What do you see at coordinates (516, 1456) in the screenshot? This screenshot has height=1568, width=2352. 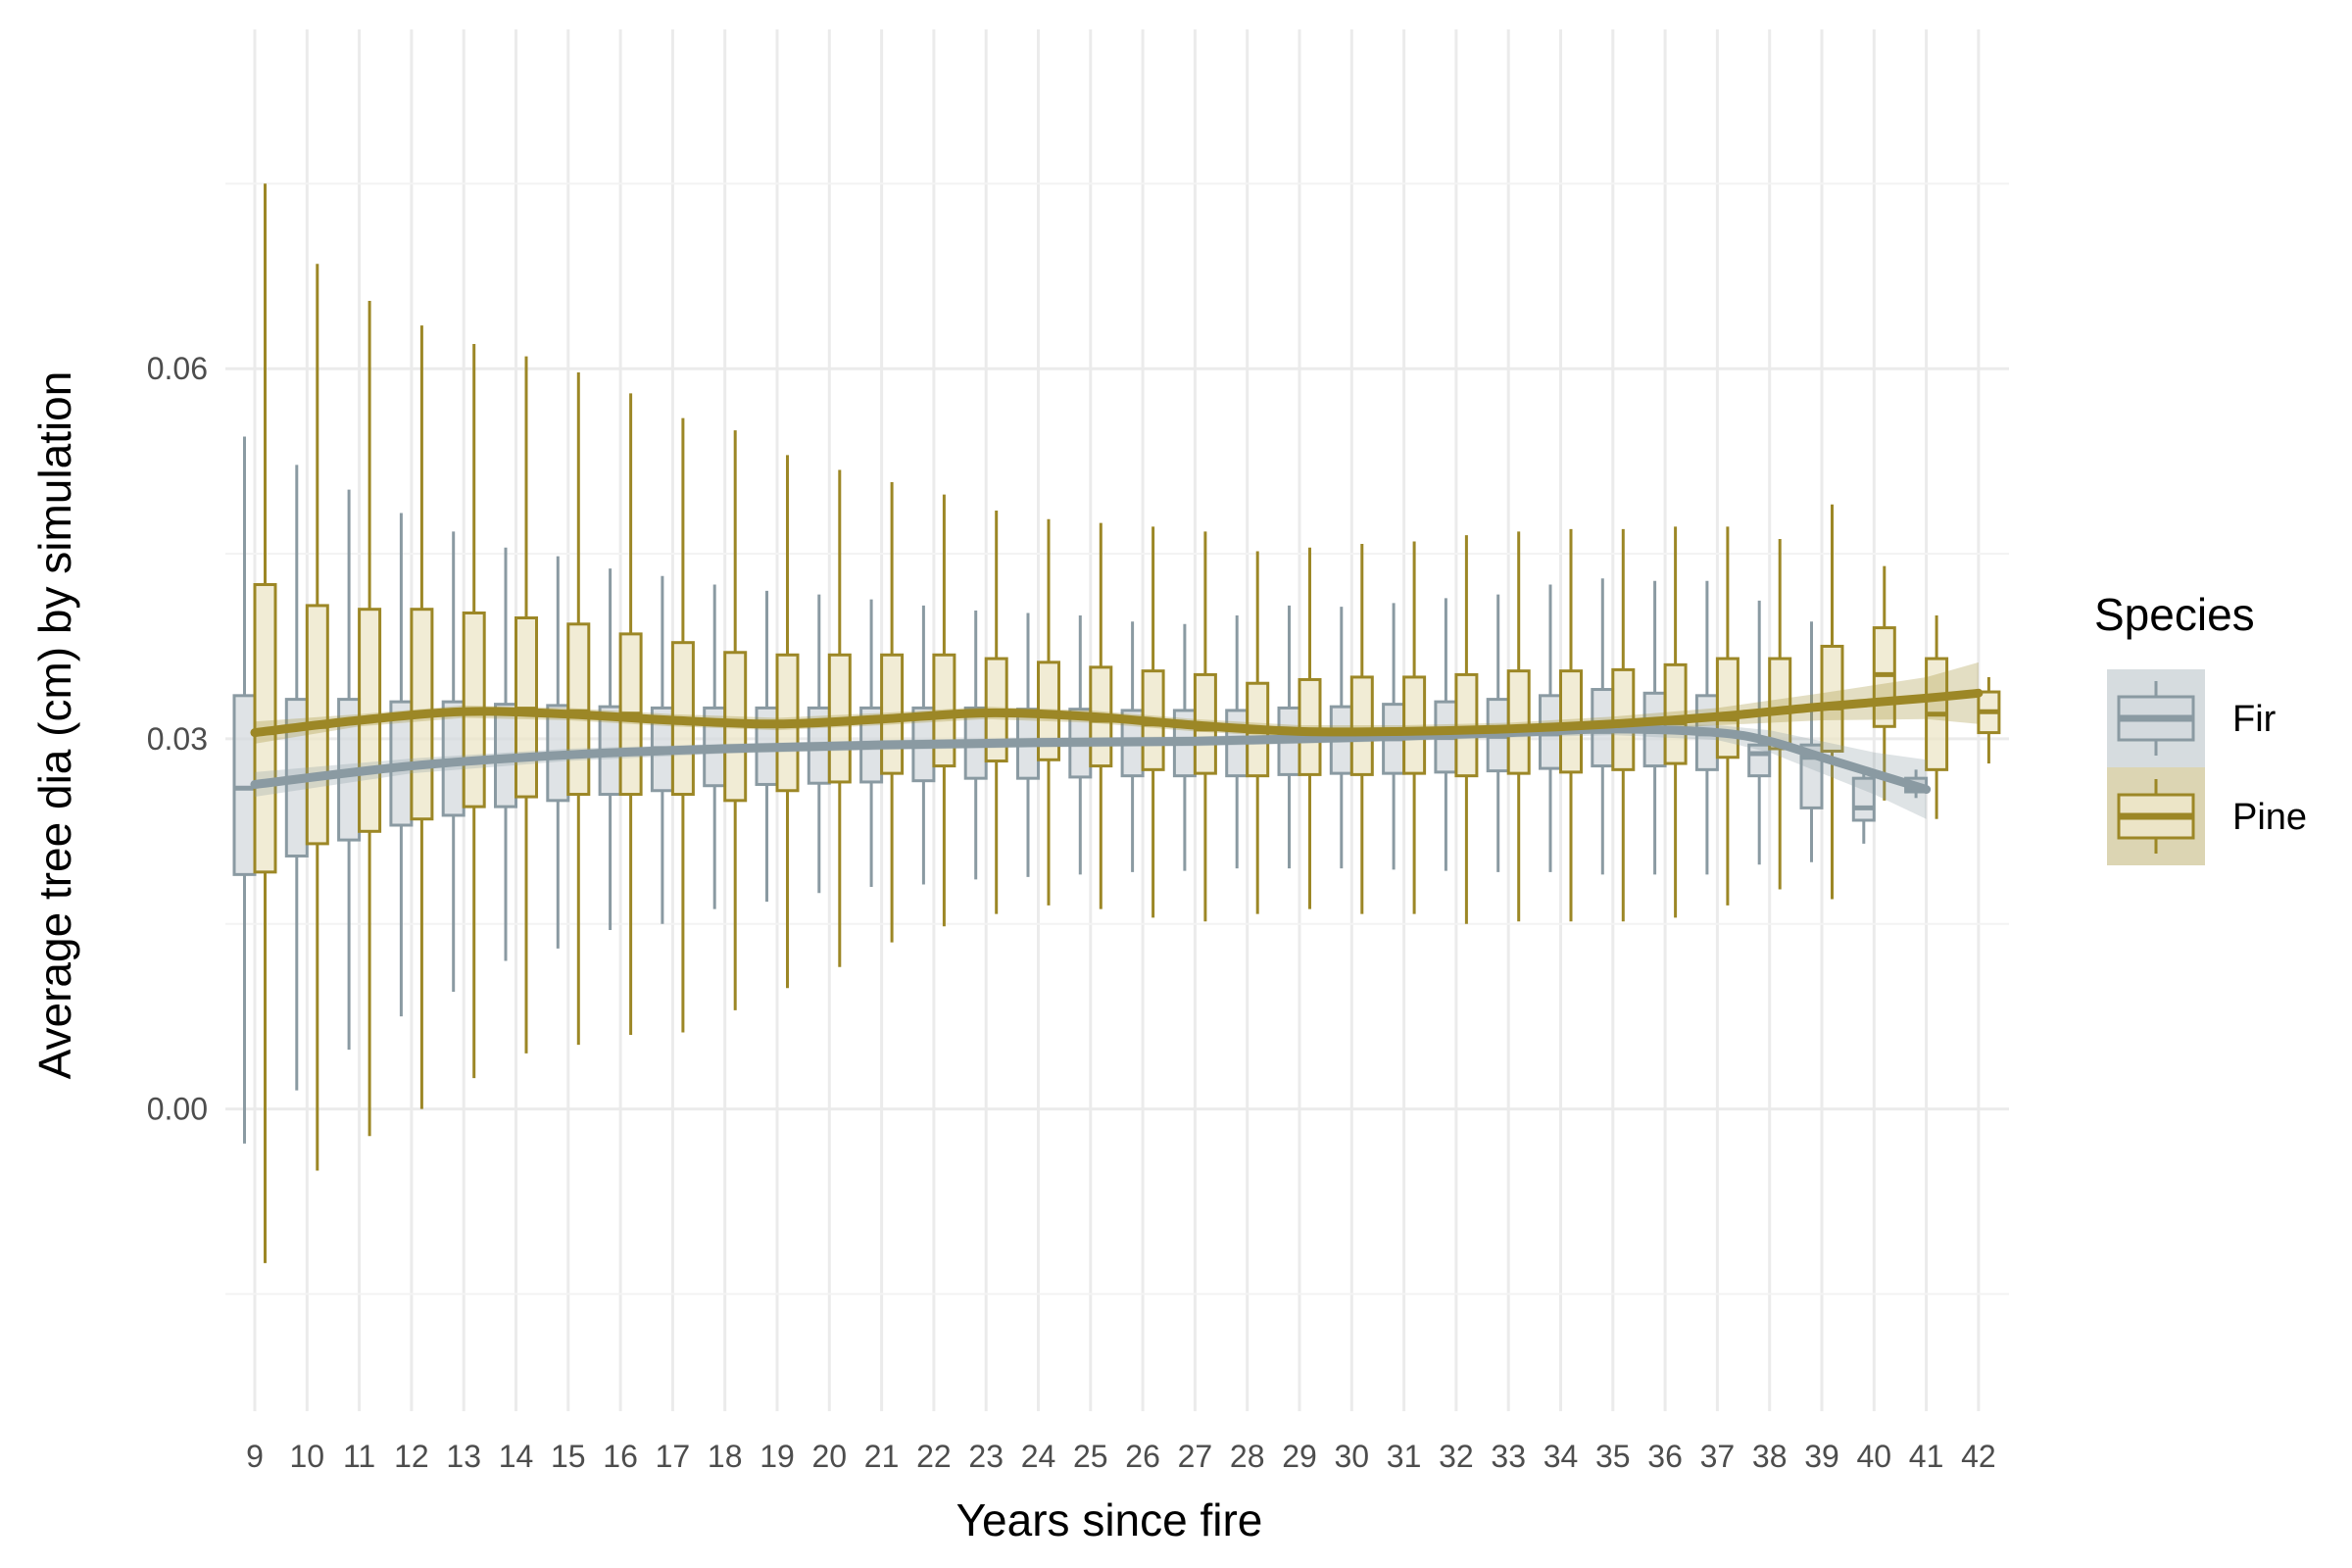 I see `x-tick-label: 14` at bounding box center [516, 1456].